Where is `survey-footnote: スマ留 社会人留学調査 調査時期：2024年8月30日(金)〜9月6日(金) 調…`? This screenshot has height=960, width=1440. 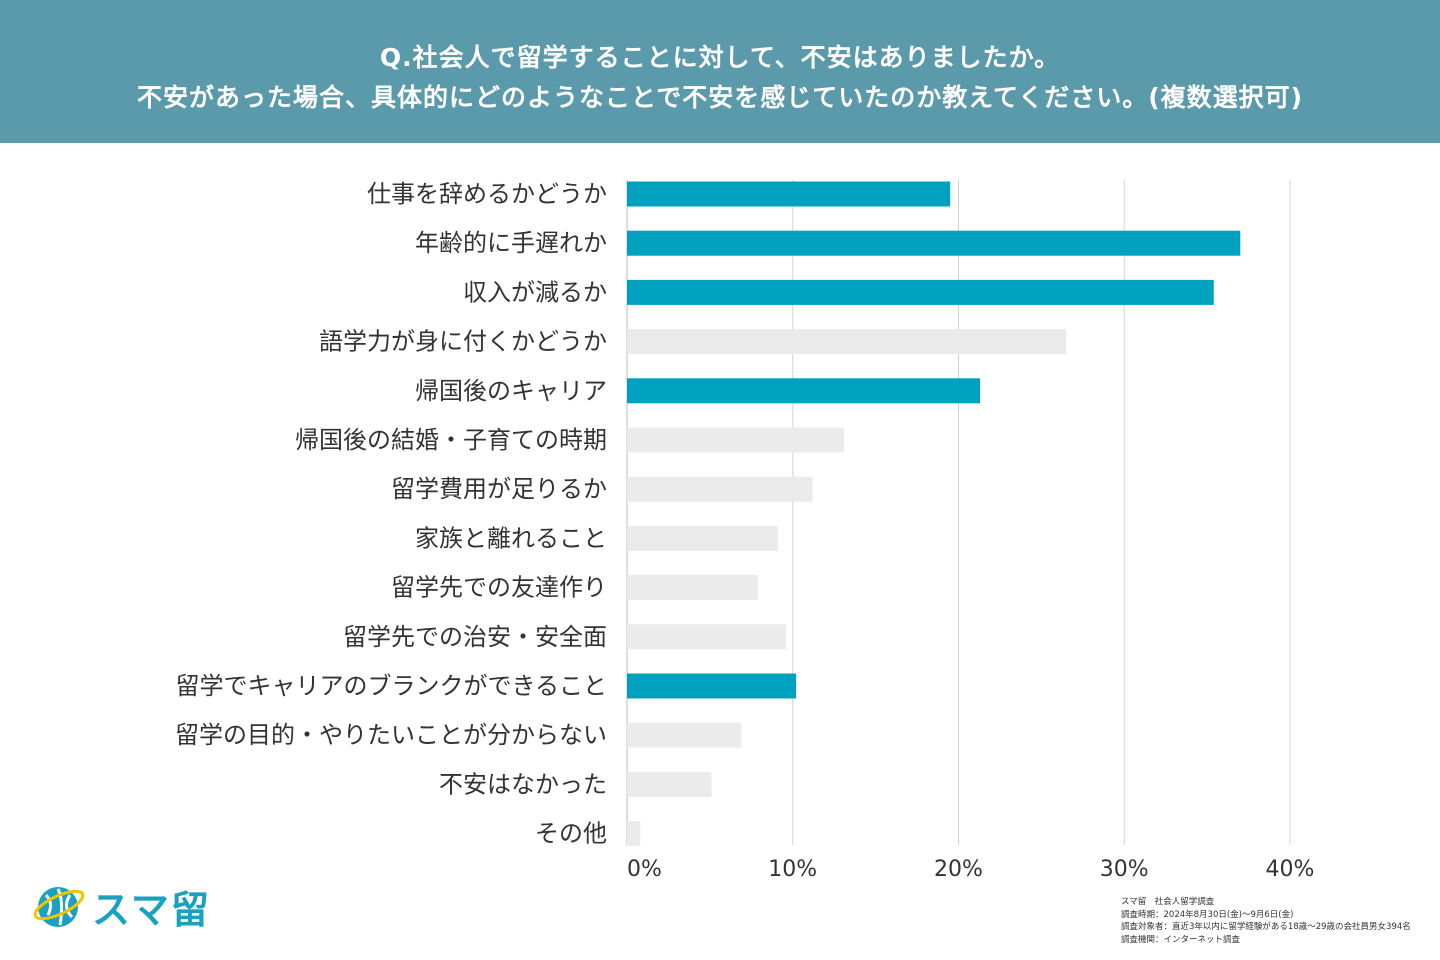
survey-footnote: スマ留 社会人留学調査 調査時期：2024年8月30日(金)〜9月6日(金) 調… is located at coordinates (1266, 921).